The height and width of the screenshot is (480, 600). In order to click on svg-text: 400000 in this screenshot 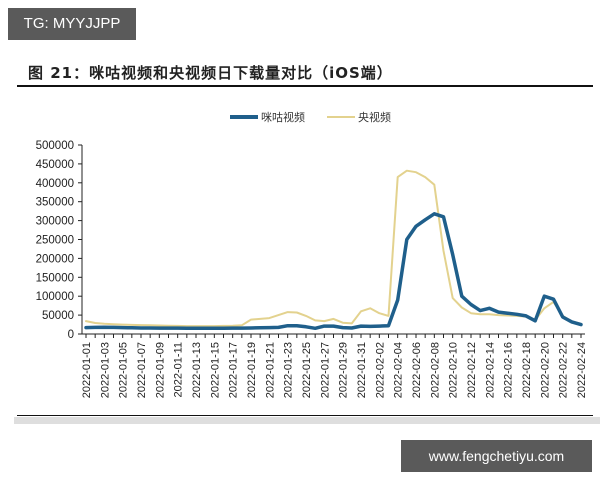, I will do `click(55, 184)`.